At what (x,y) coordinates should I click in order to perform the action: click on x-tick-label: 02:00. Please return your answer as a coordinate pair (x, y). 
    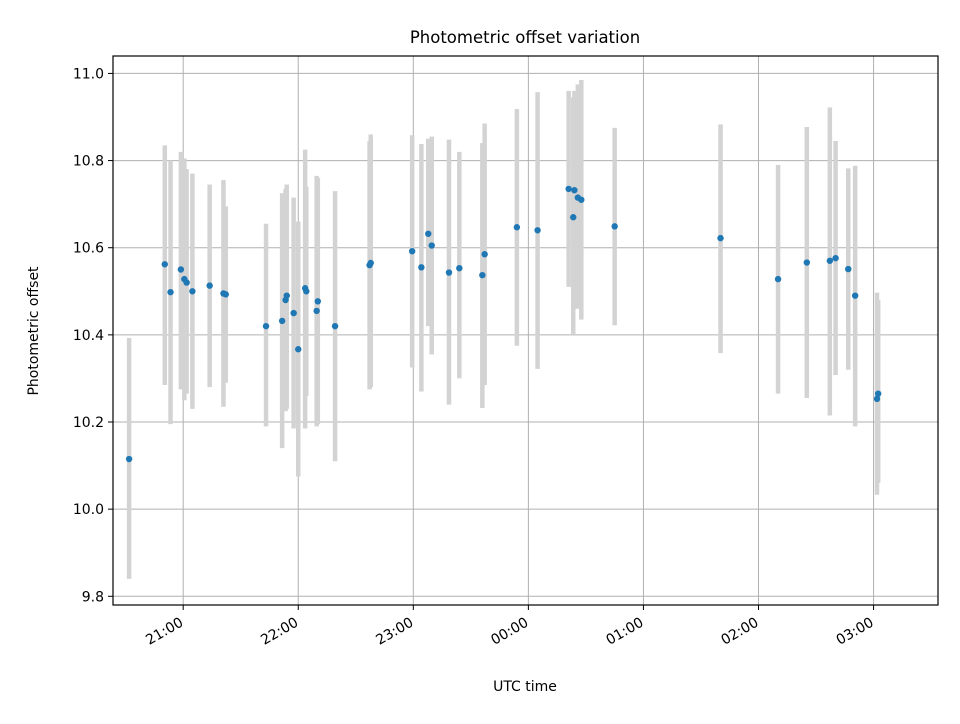
    Looking at the image, I should click on (740, 632).